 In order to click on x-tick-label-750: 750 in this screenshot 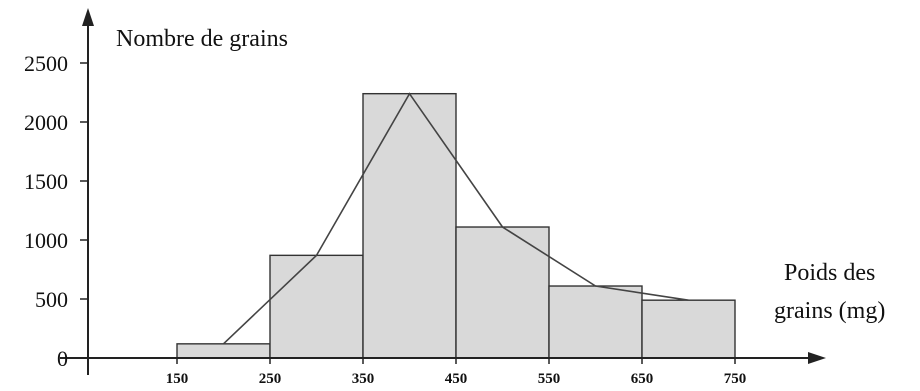, I will do `click(735, 379)`.